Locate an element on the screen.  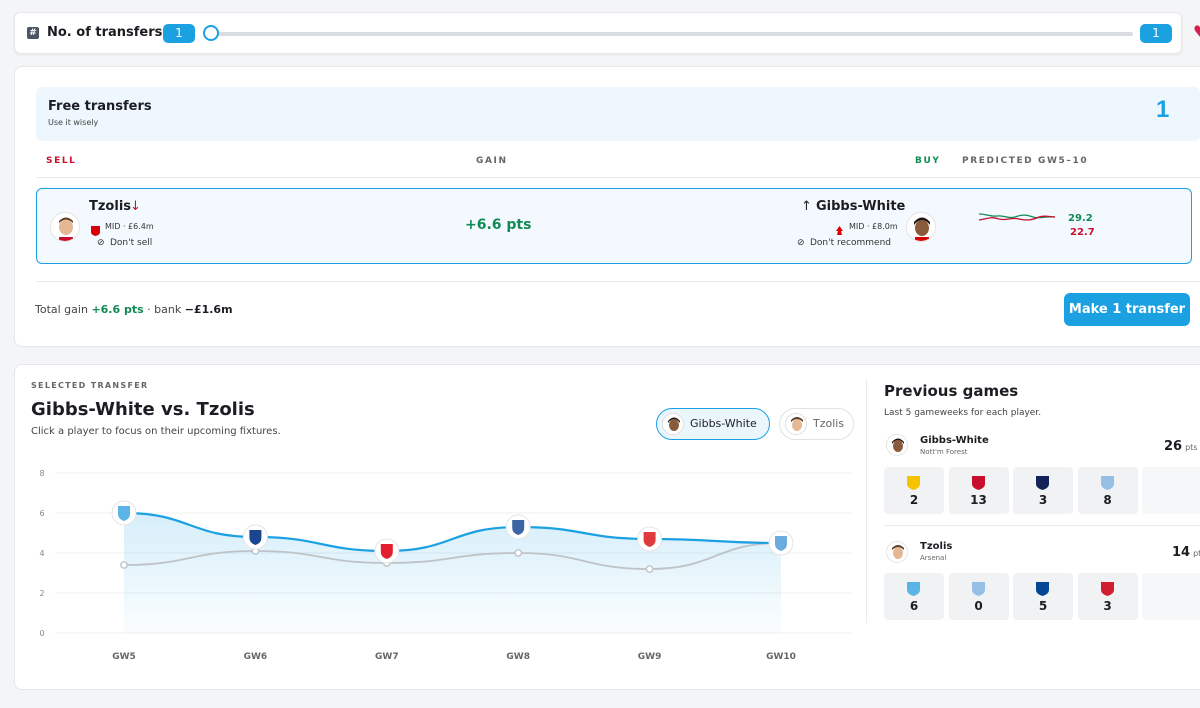
previous-game-box: 3 is located at coordinates (1107, 596).